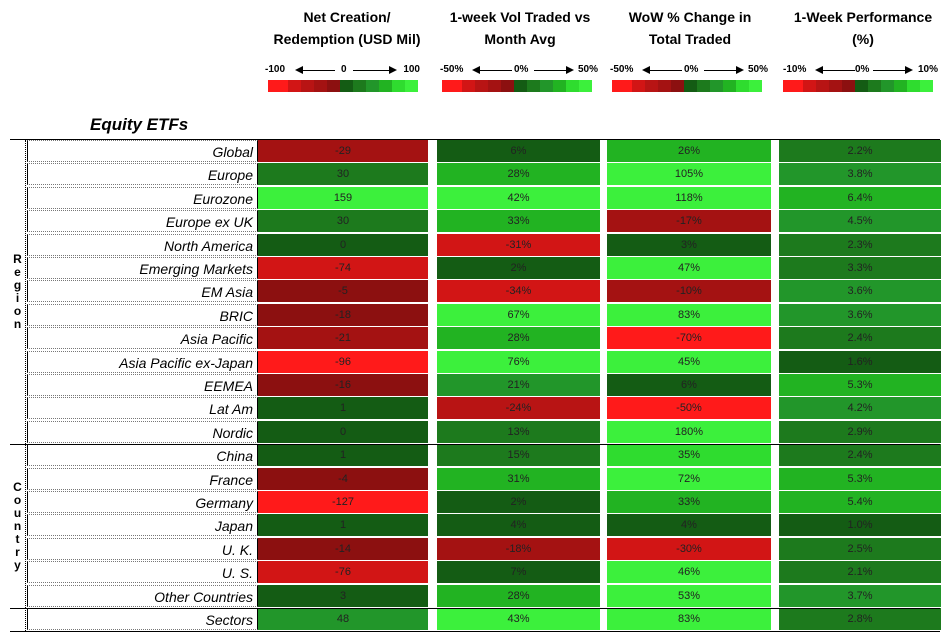 The image size is (949, 641). I want to click on legend-bar-performance, so click(858, 86).